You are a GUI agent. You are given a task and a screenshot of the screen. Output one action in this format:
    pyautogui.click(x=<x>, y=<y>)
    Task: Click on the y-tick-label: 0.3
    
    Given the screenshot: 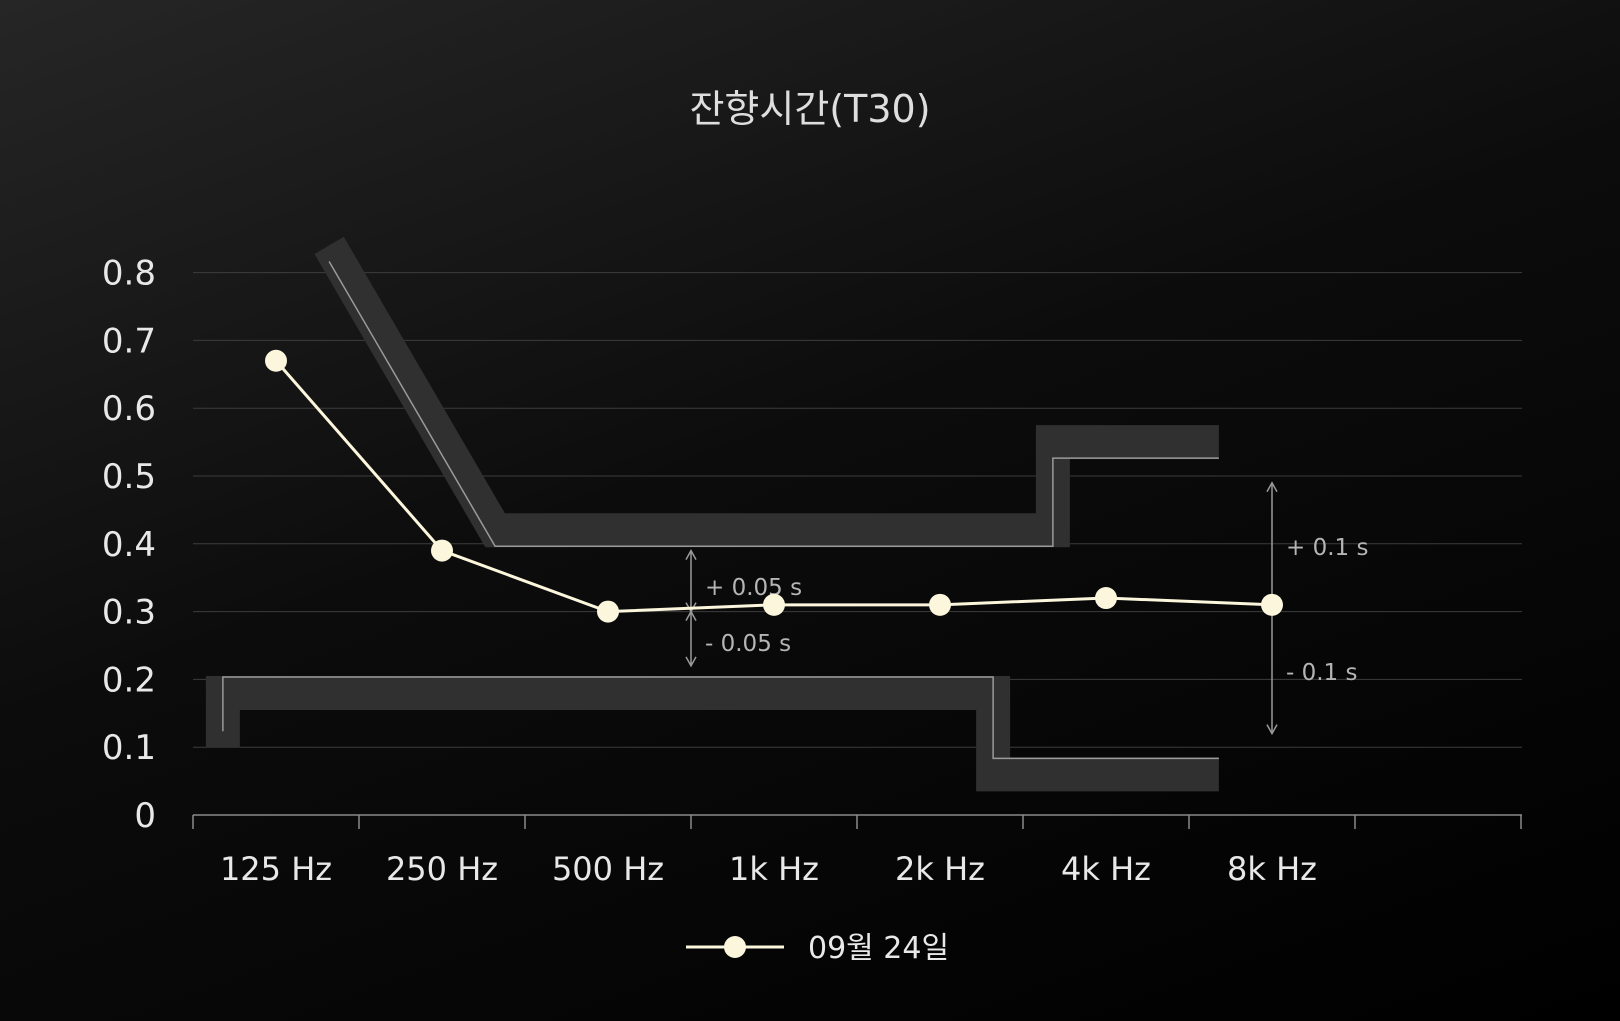 What is the action you would take?
    pyautogui.click(x=129, y=613)
    